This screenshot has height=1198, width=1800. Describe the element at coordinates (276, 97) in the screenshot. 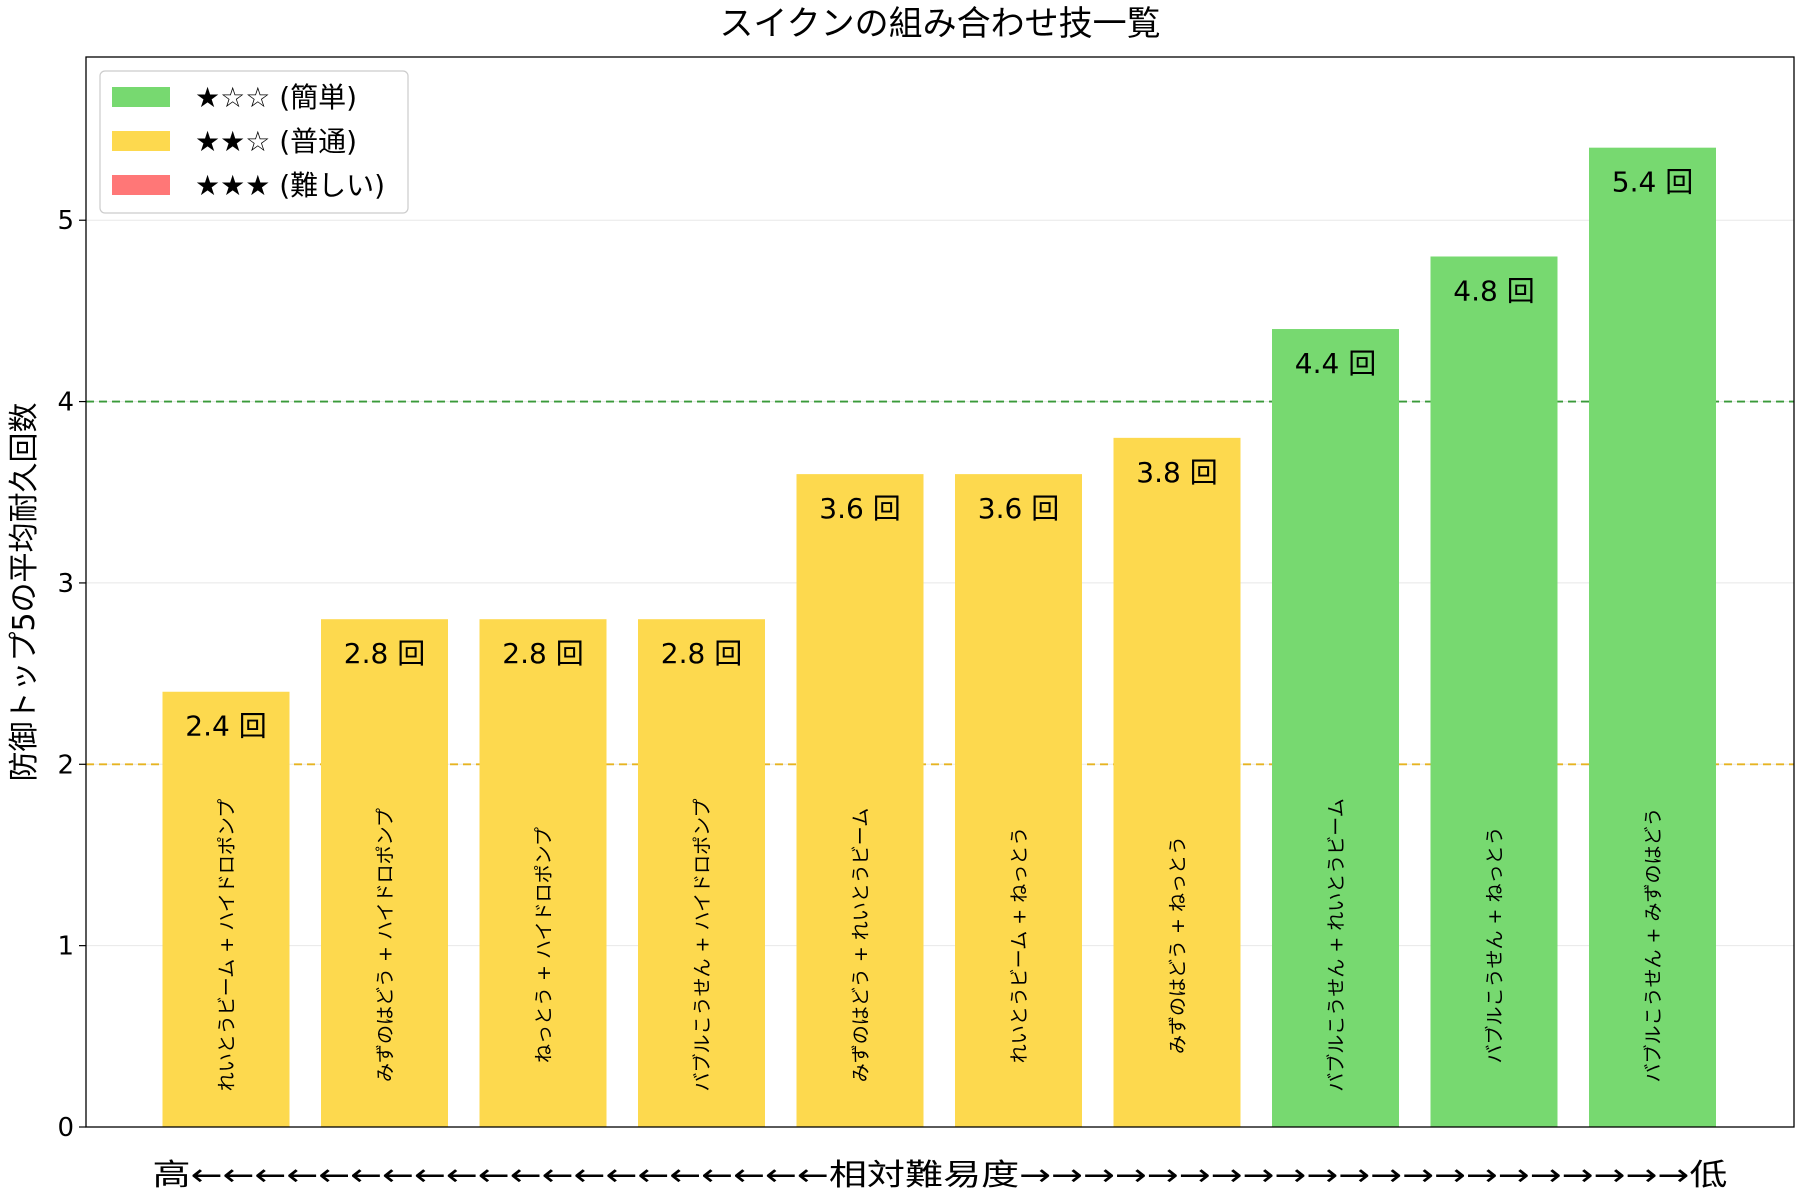

I see `legend-label: ★☆☆ (簡単)` at that location.